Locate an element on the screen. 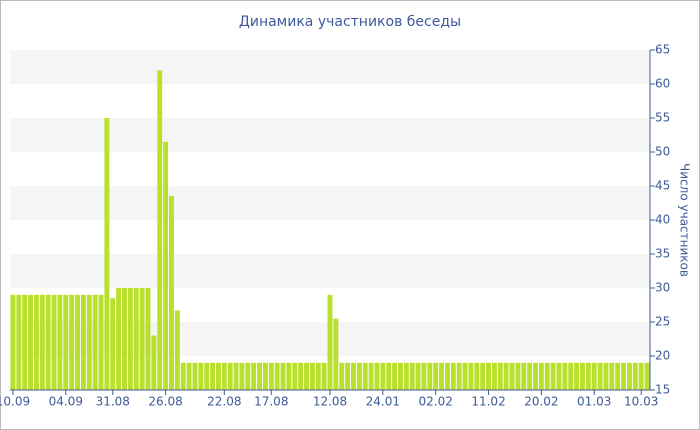  y-tick-label: 55 is located at coordinates (662, 118).